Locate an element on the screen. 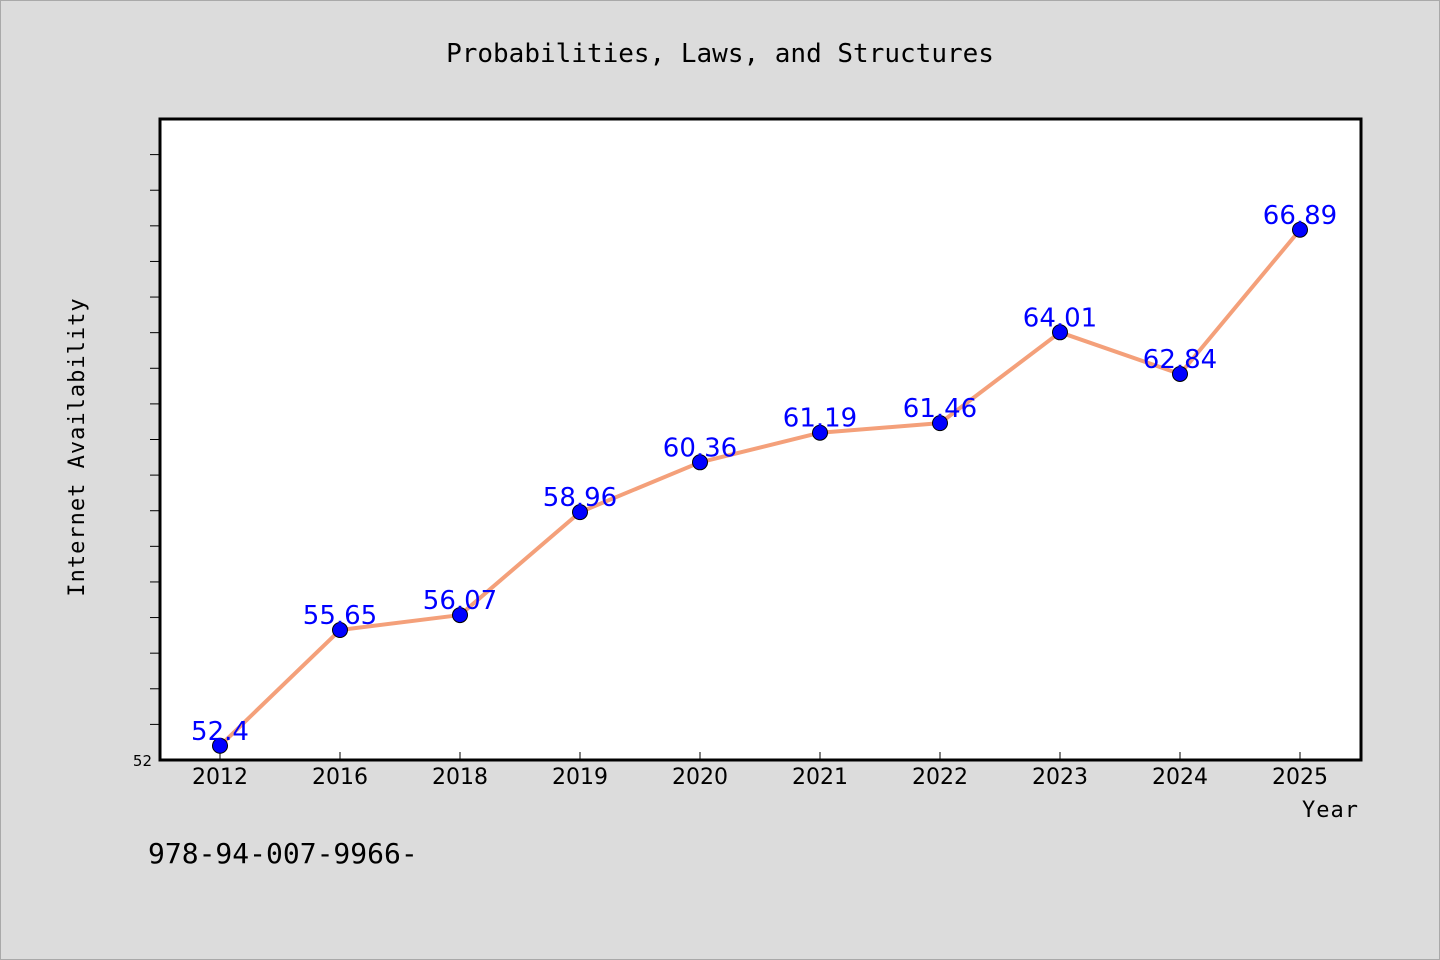 The width and height of the screenshot is (1440, 960). y-axis-ticks is located at coordinates (155, 439).